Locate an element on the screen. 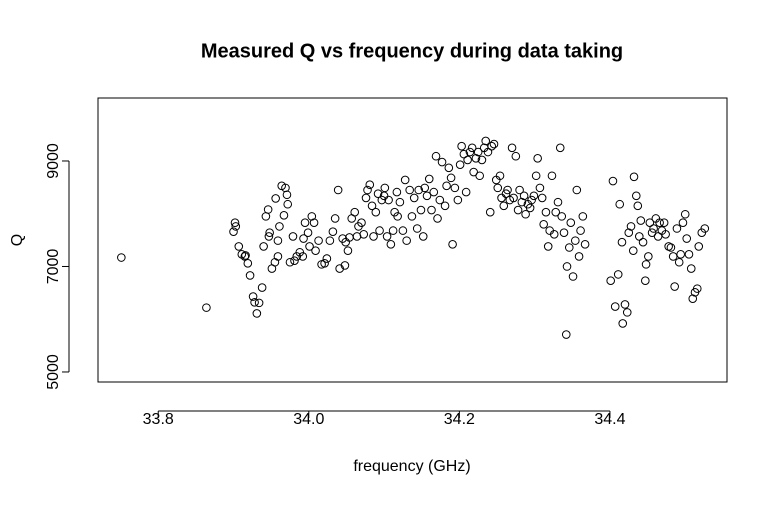  y-tick-label: 9000 is located at coordinates (53, 161).